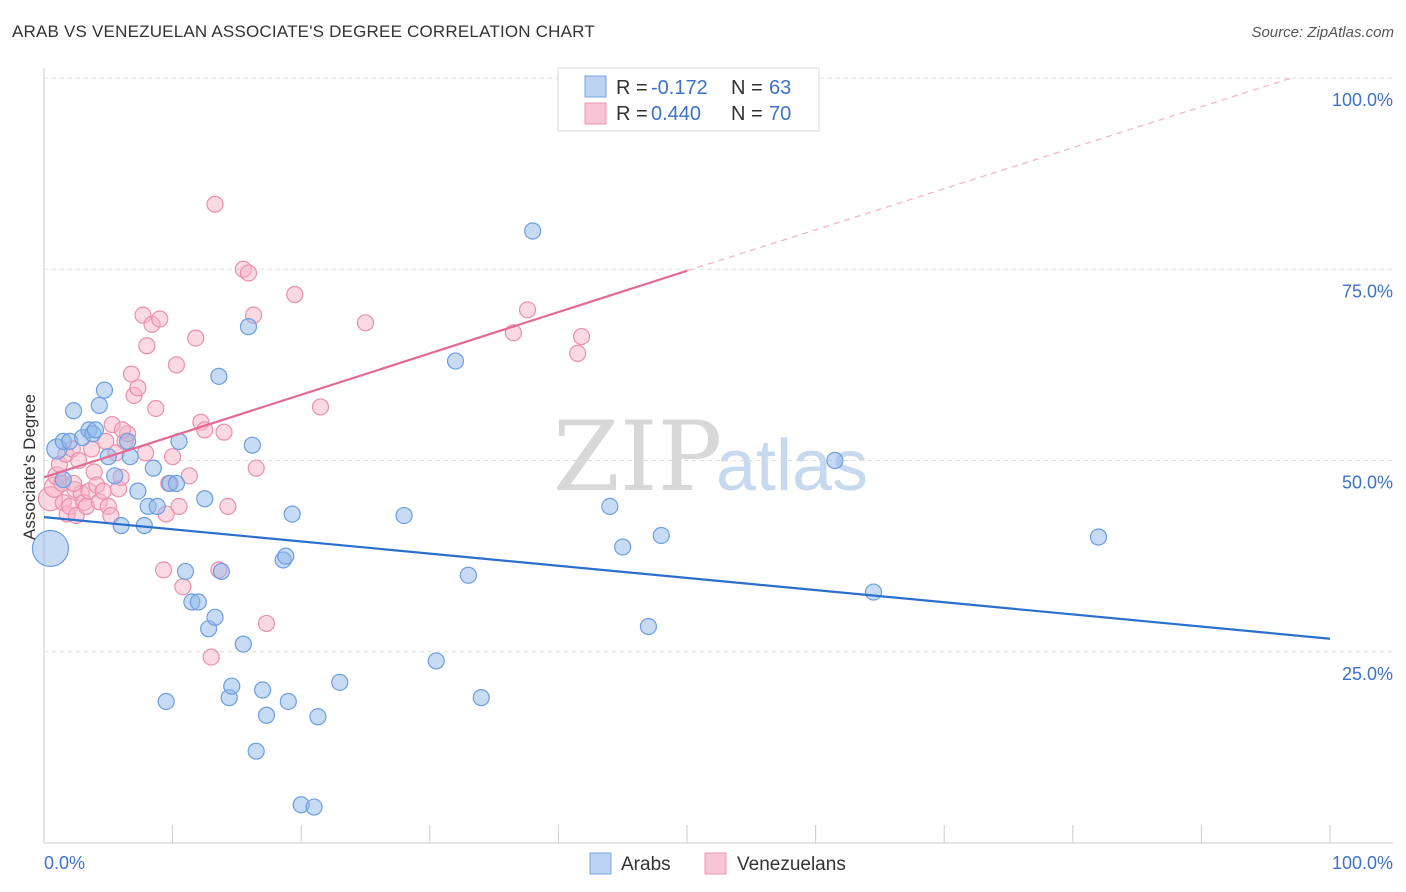 The width and height of the screenshot is (1406, 892). I want to click on legend-arab-r-value: -0.172, so click(679, 88).